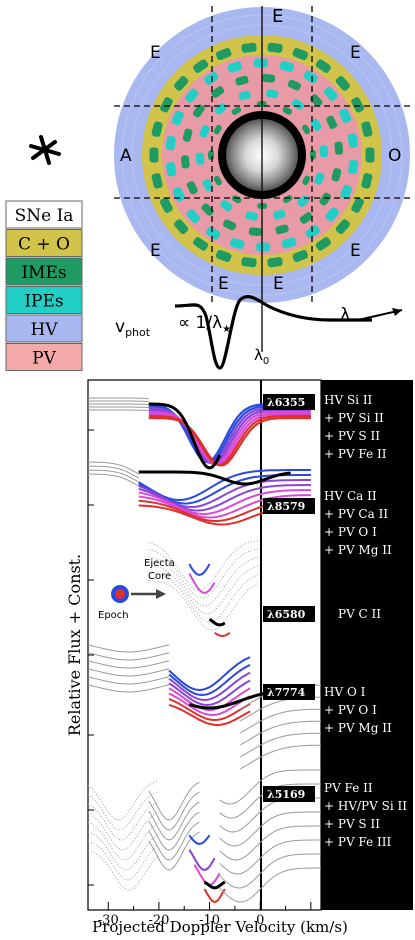  What do you see at coordinates (262, 155) in the screenshot?
I see `clumps` at bounding box center [262, 155].